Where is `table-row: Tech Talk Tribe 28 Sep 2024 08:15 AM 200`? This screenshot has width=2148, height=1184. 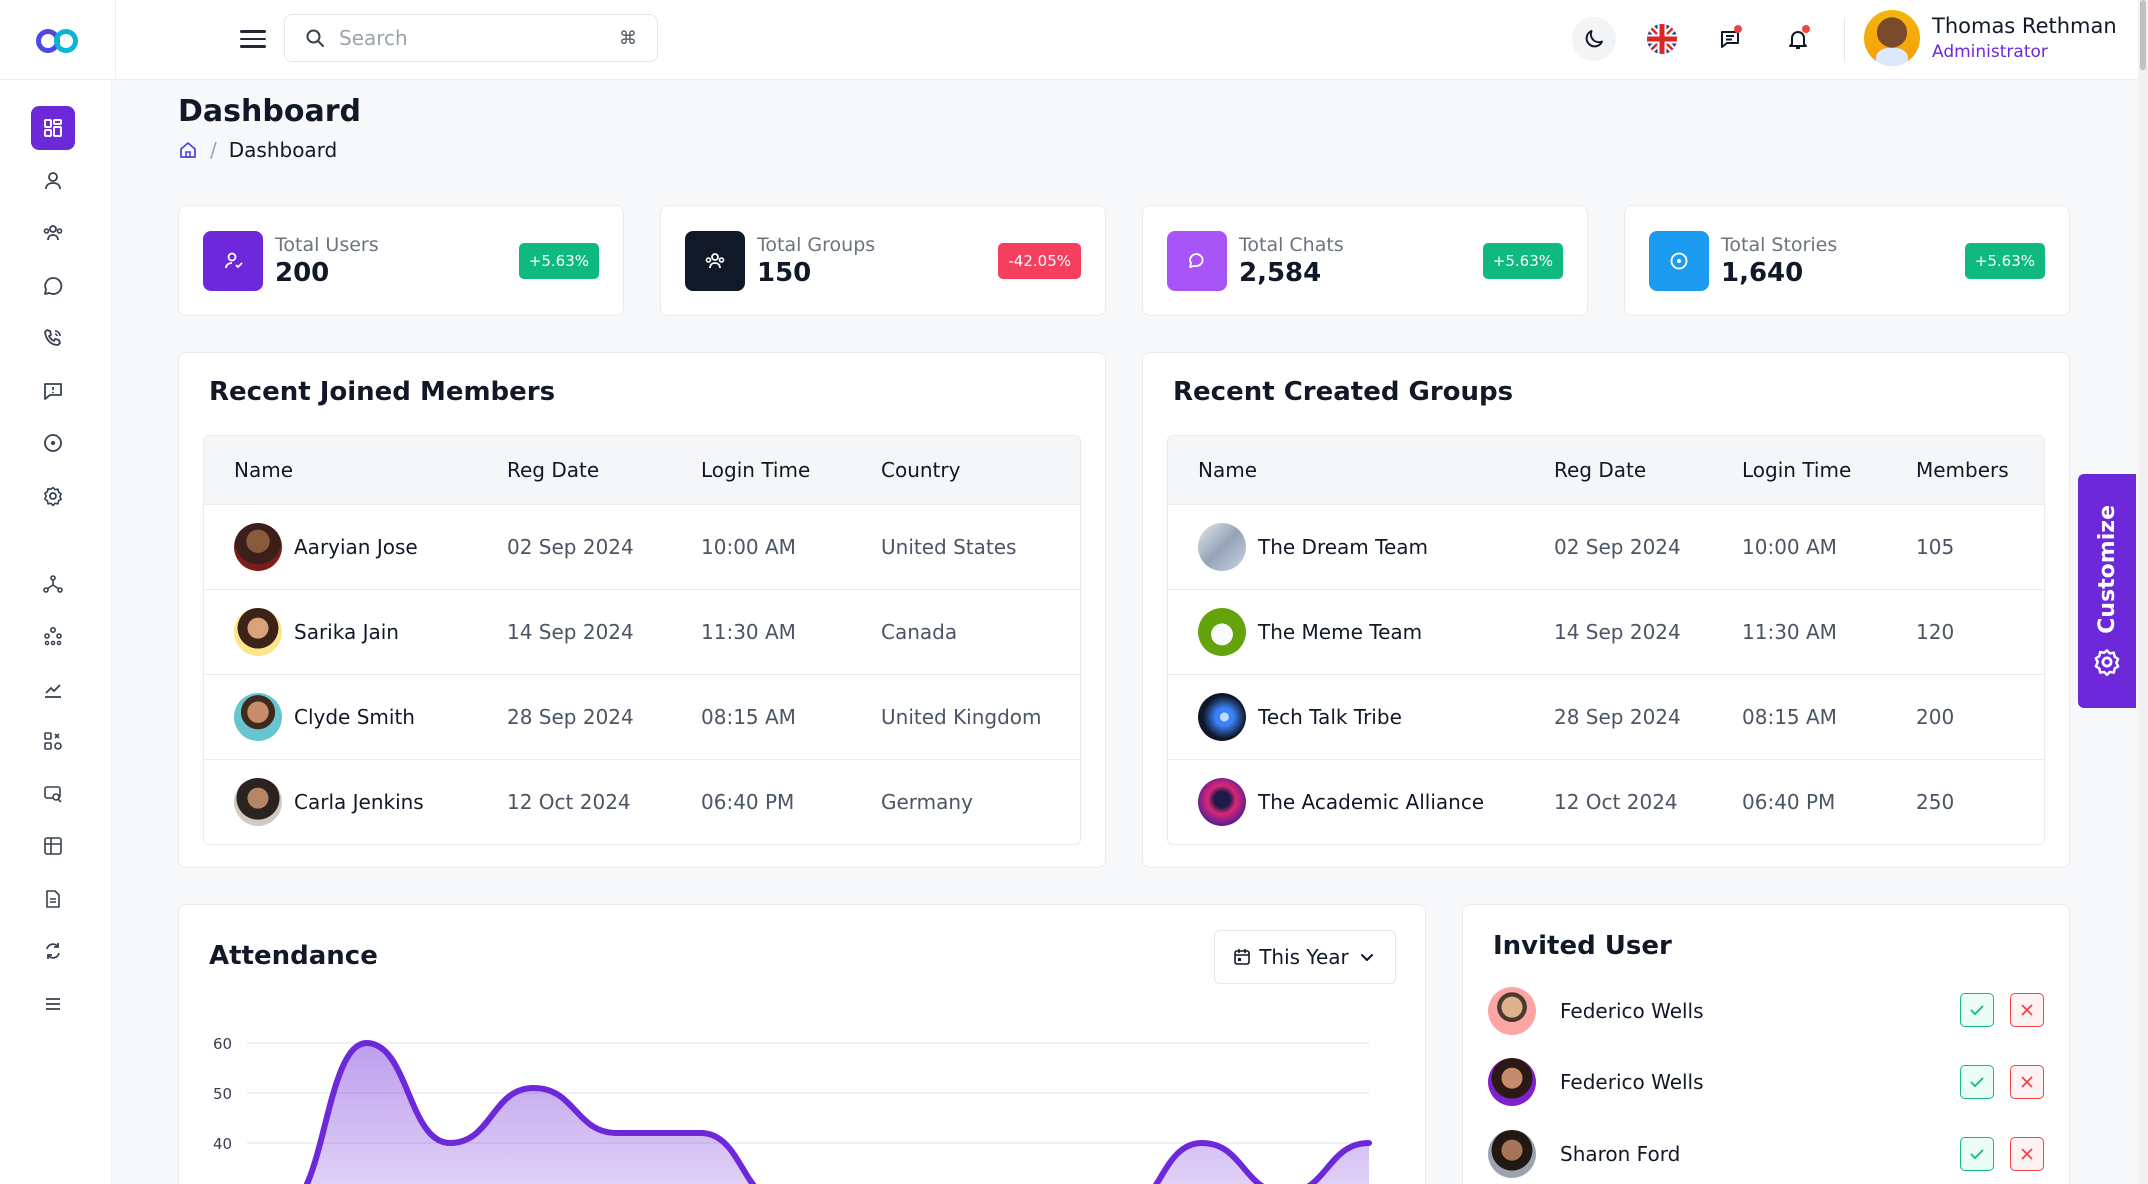 table-row: Tech Talk Tribe 28 Sep 2024 08:15 AM 200 is located at coordinates (1606, 716).